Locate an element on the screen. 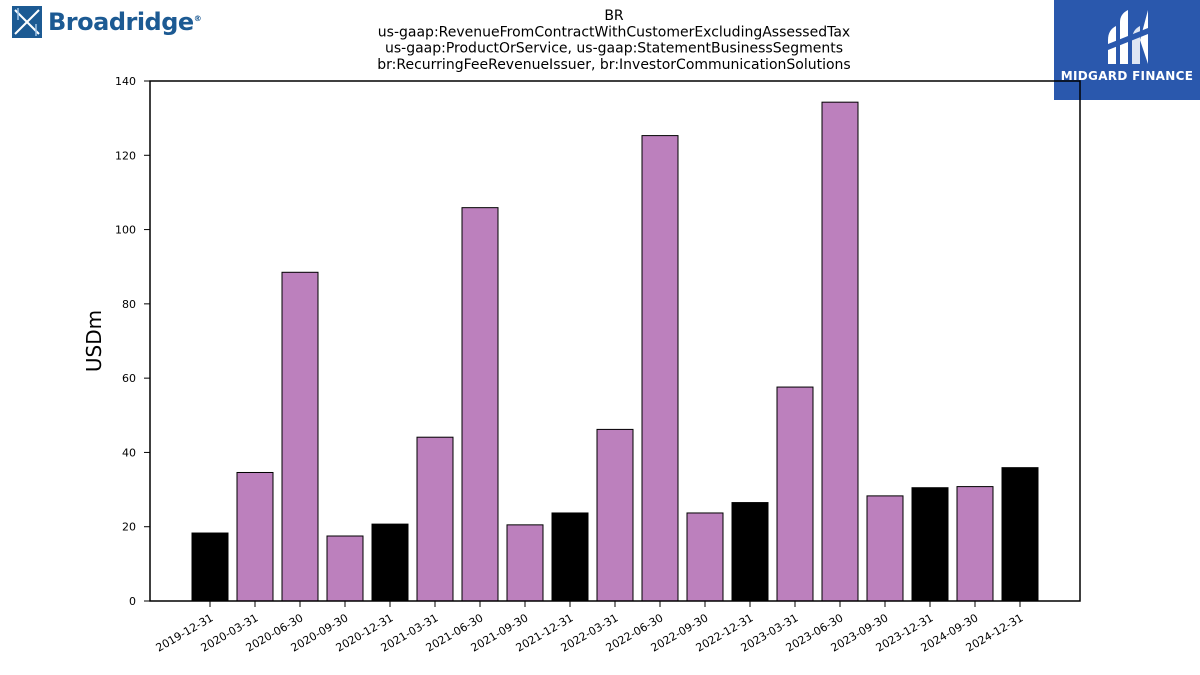 This screenshot has height=675, width=1200. y-axis-label: USDm is located at coordinates (94, 341).